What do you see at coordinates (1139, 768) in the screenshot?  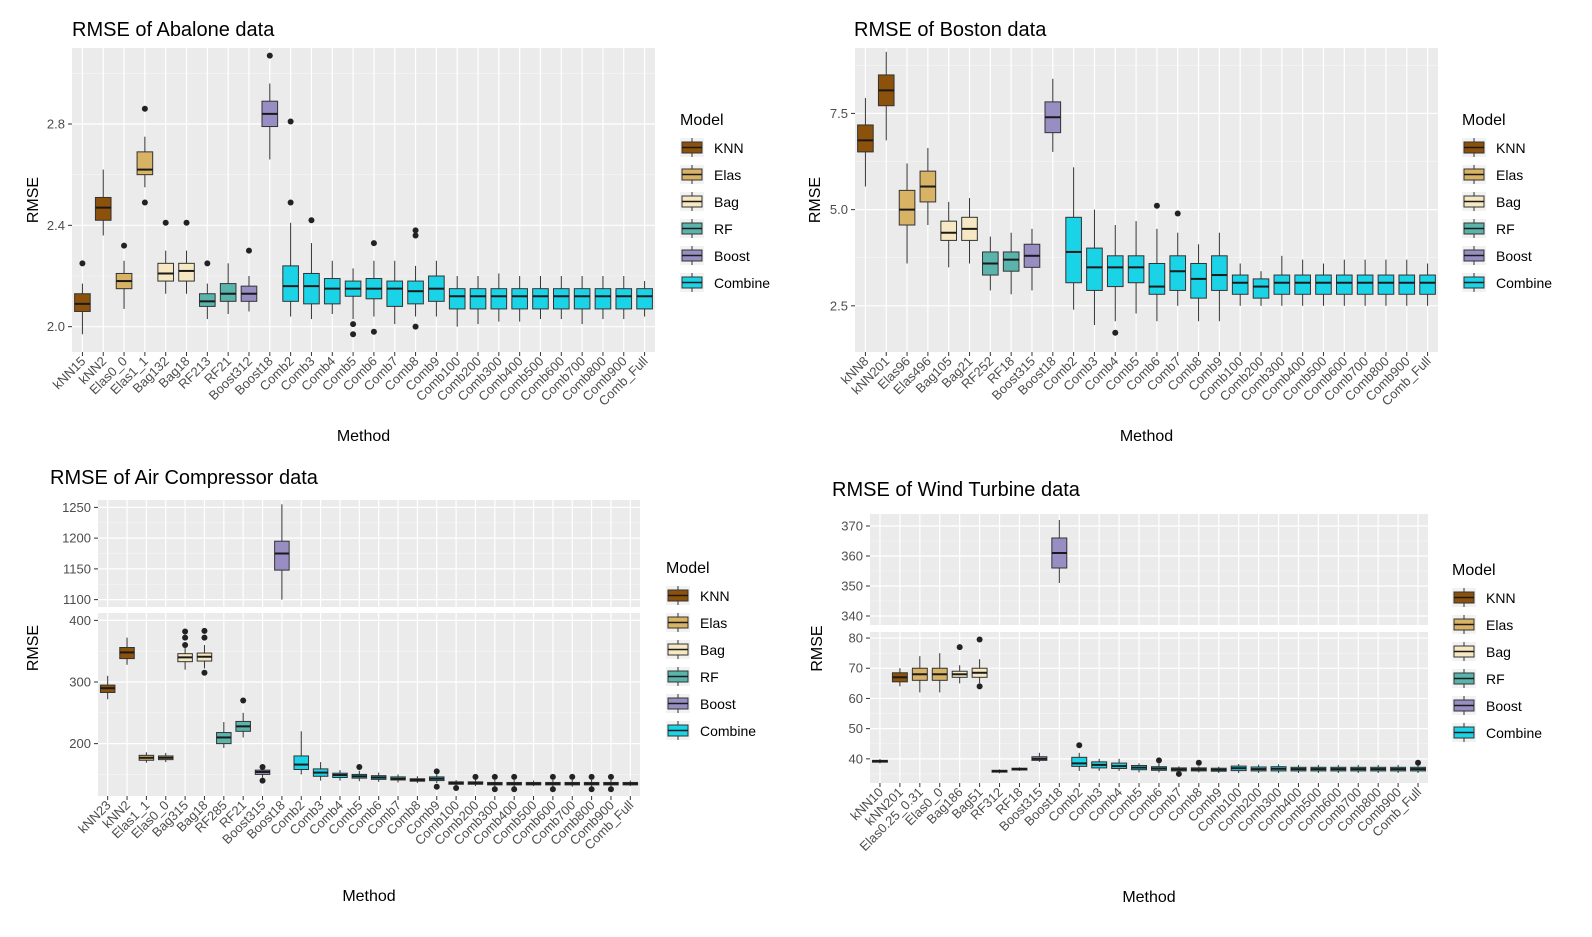 I see `box-Comb5` at bounding box center [1139, 768].